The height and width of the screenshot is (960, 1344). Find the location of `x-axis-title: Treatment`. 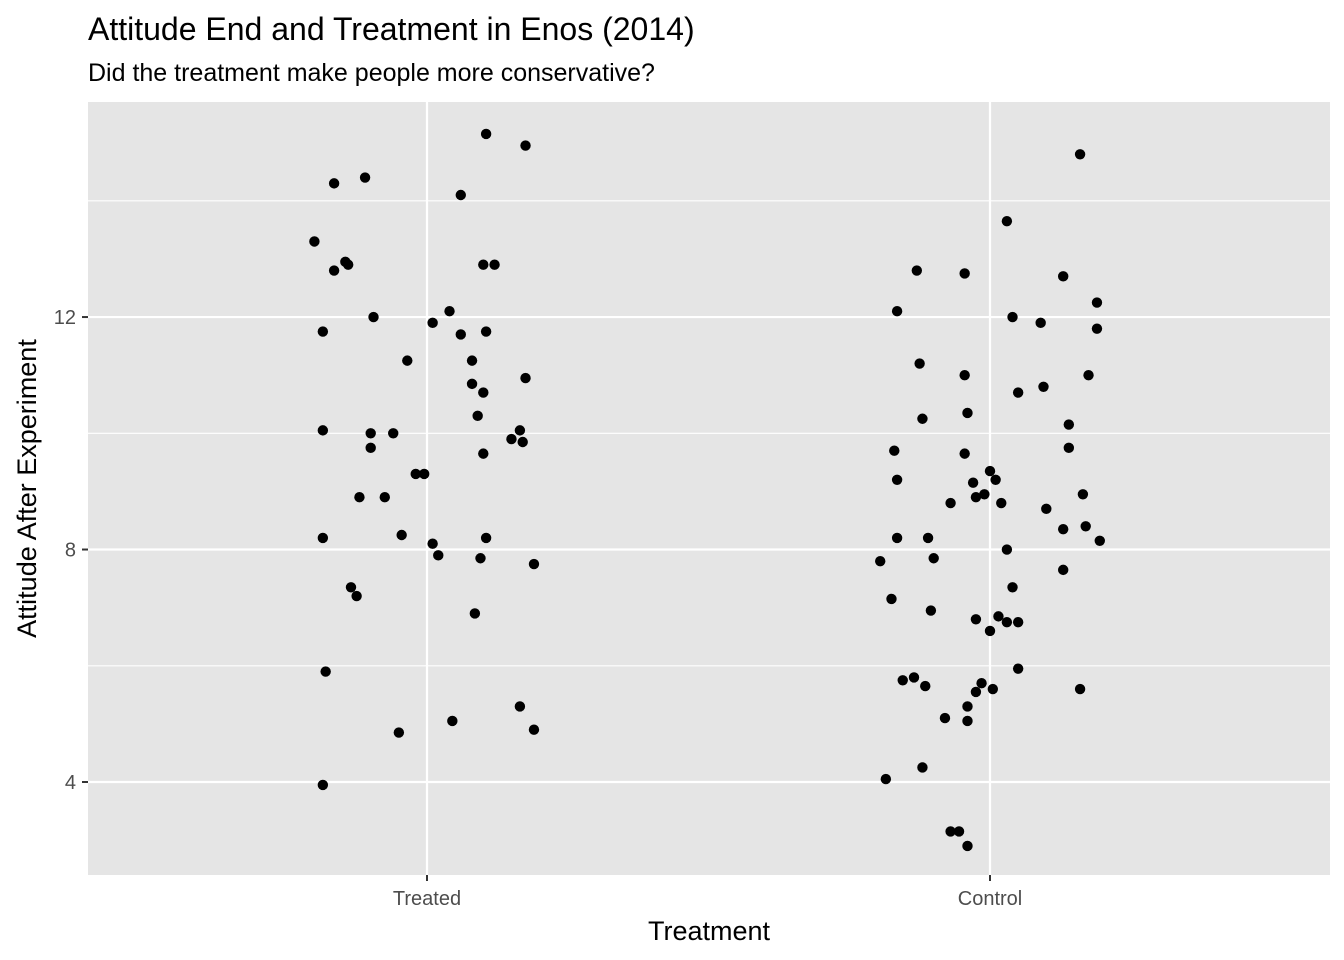

x-axis-title: Treatment is located at coordinates (709, 931).